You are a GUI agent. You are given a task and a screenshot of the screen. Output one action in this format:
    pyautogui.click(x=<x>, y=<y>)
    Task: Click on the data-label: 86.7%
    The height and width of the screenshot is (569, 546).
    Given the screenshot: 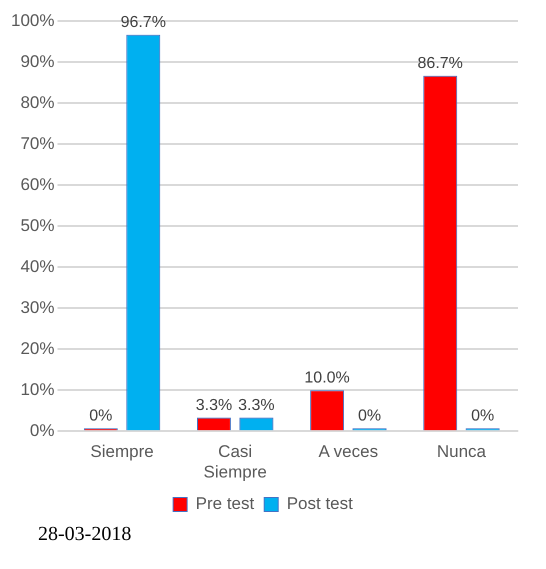 What is the action you would take?
    pyautogui.click(x=440, y=63)
    